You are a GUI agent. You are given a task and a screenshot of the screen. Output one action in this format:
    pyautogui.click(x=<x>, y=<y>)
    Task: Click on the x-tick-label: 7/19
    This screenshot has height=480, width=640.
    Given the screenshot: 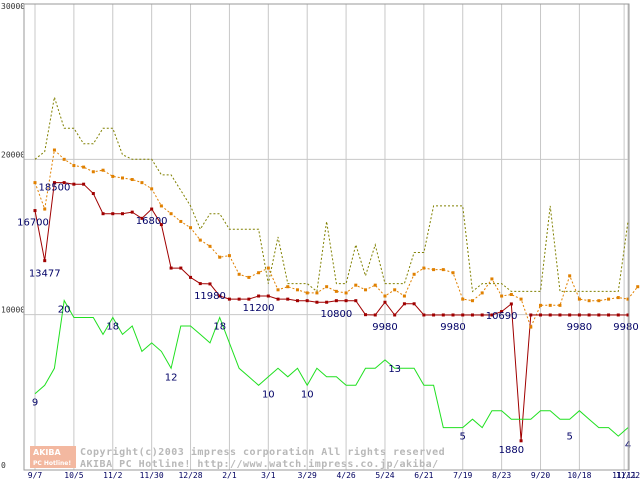 What is the action you would take?
    pyautogui.click(x=462, y=475)
    